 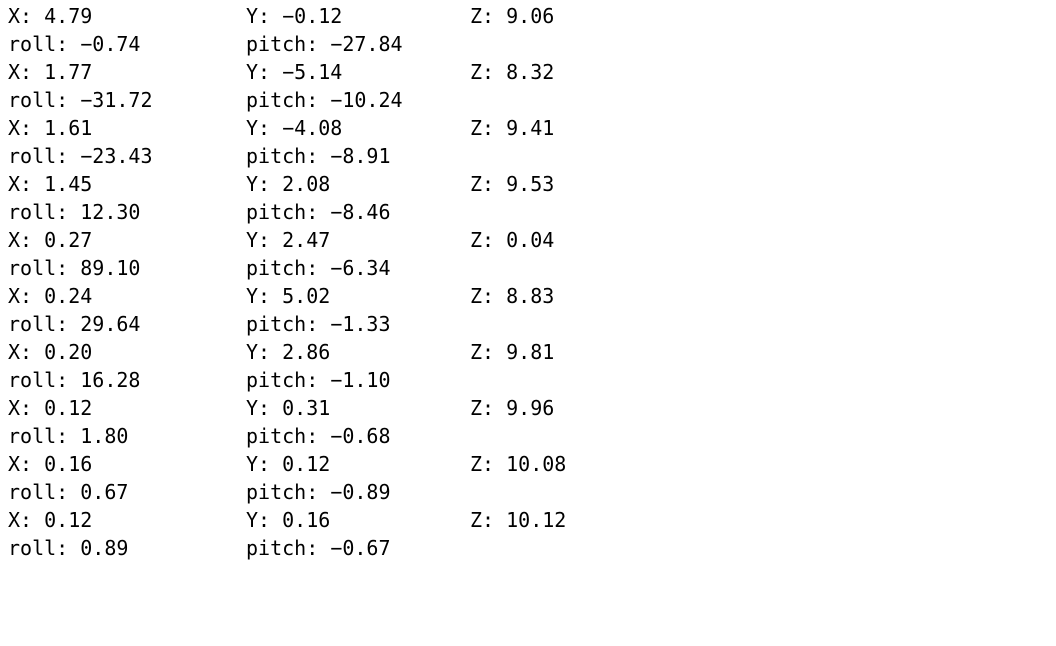 What do you see at coordinates (318, 492) in the screenshot?
I see `pitch-value: pitch: −0.89` at bounding box center [318, 492].